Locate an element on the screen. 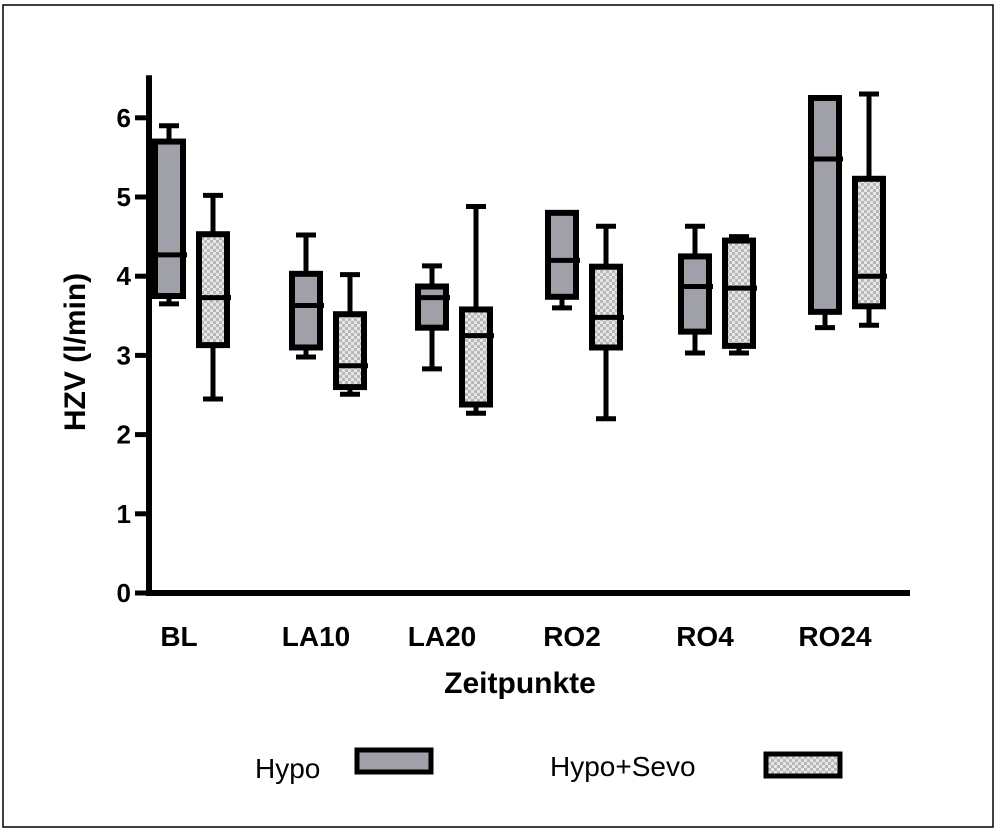 The height and width of the screenshot is (828, 996). legend-swatch-hypo is located at coordinates (394, 761).